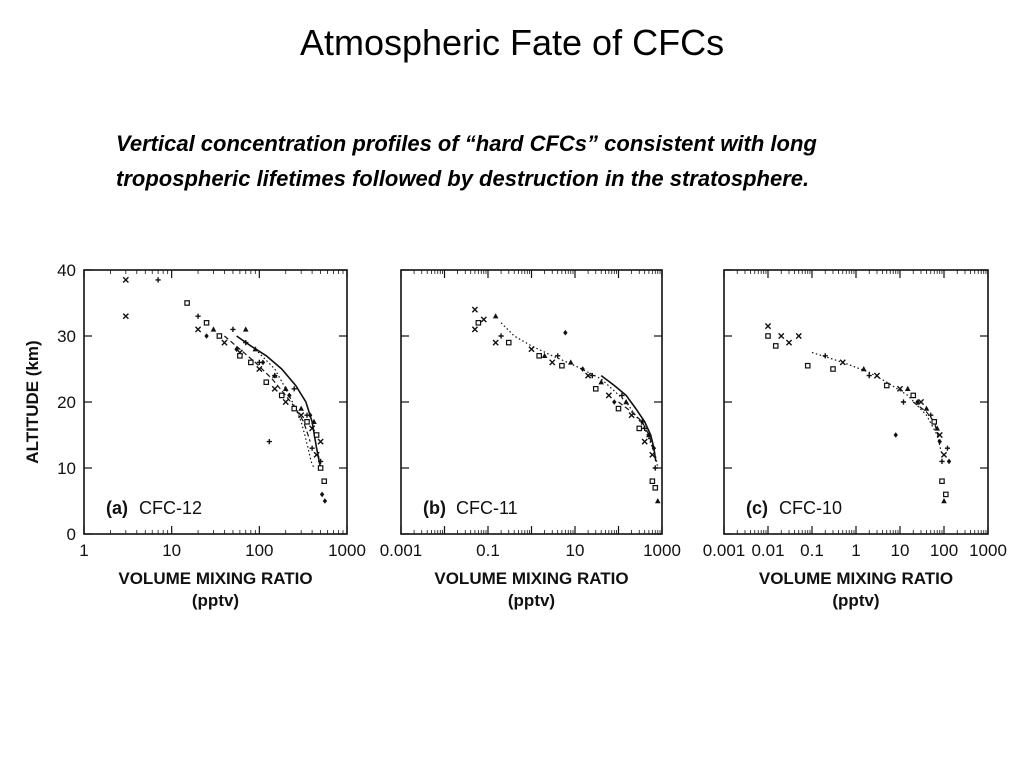  I want to click on x-tick-label: 100, so click(259, 550).